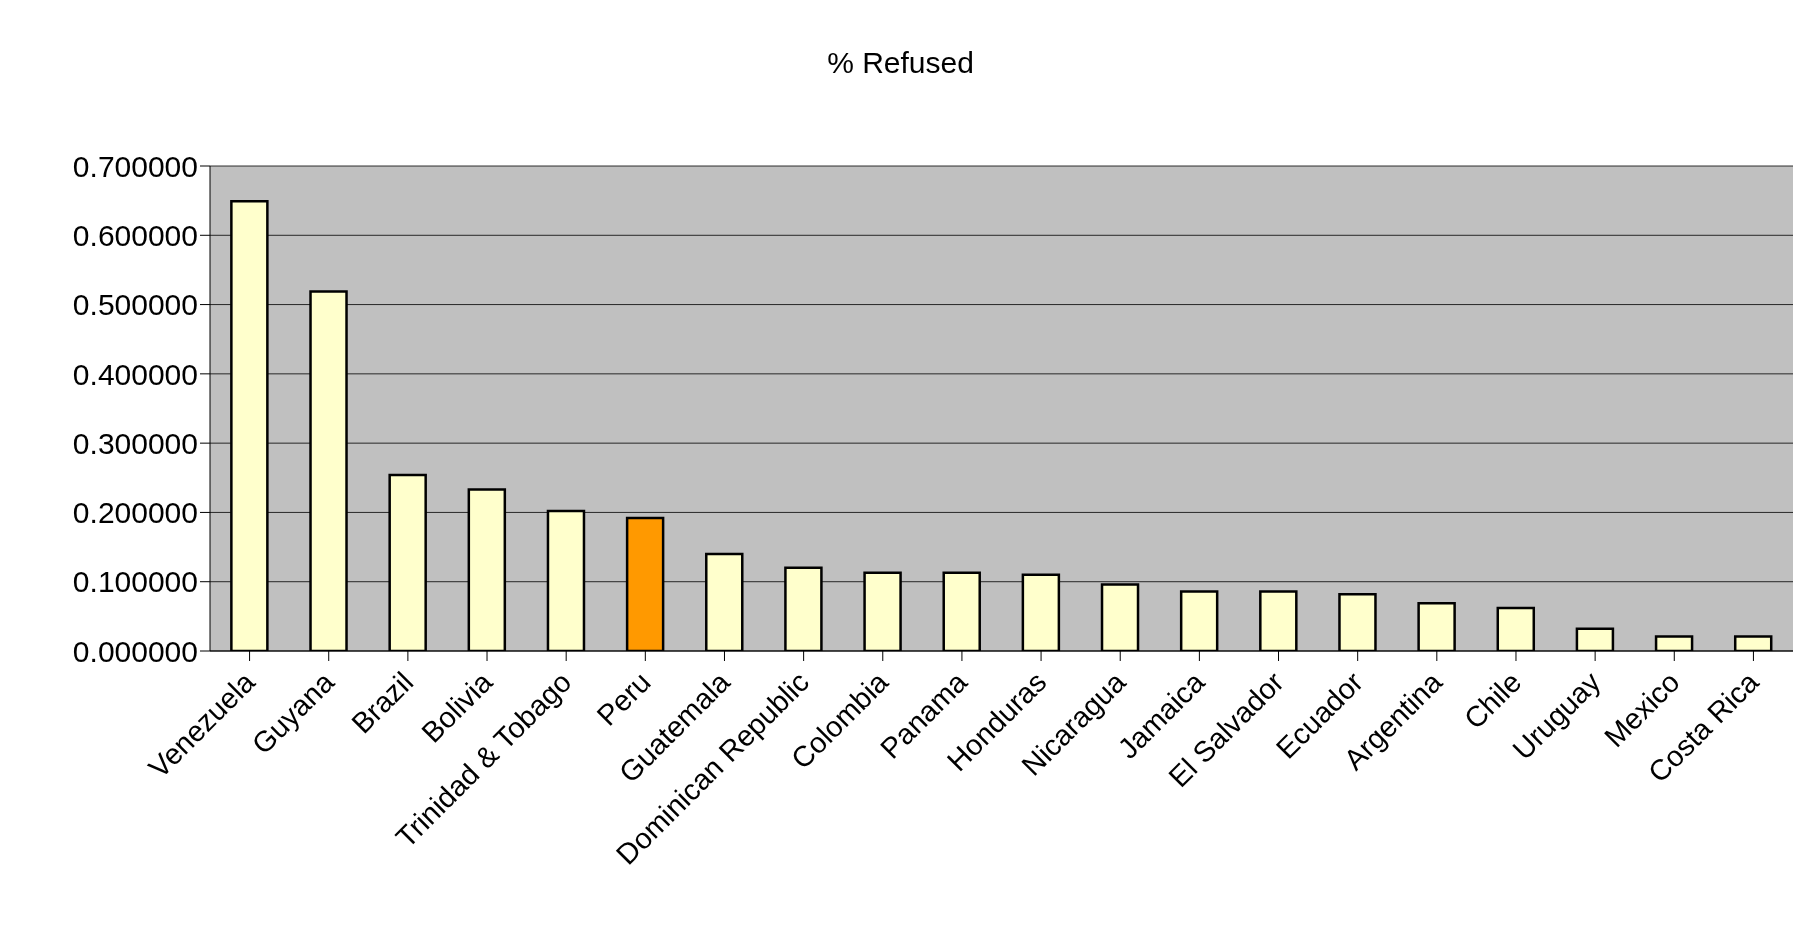 The image size is (1801, 939). Describe the element at coordinates (135, 305) in the screenshot. I see `y-tick-label: 0.500000` at that location.